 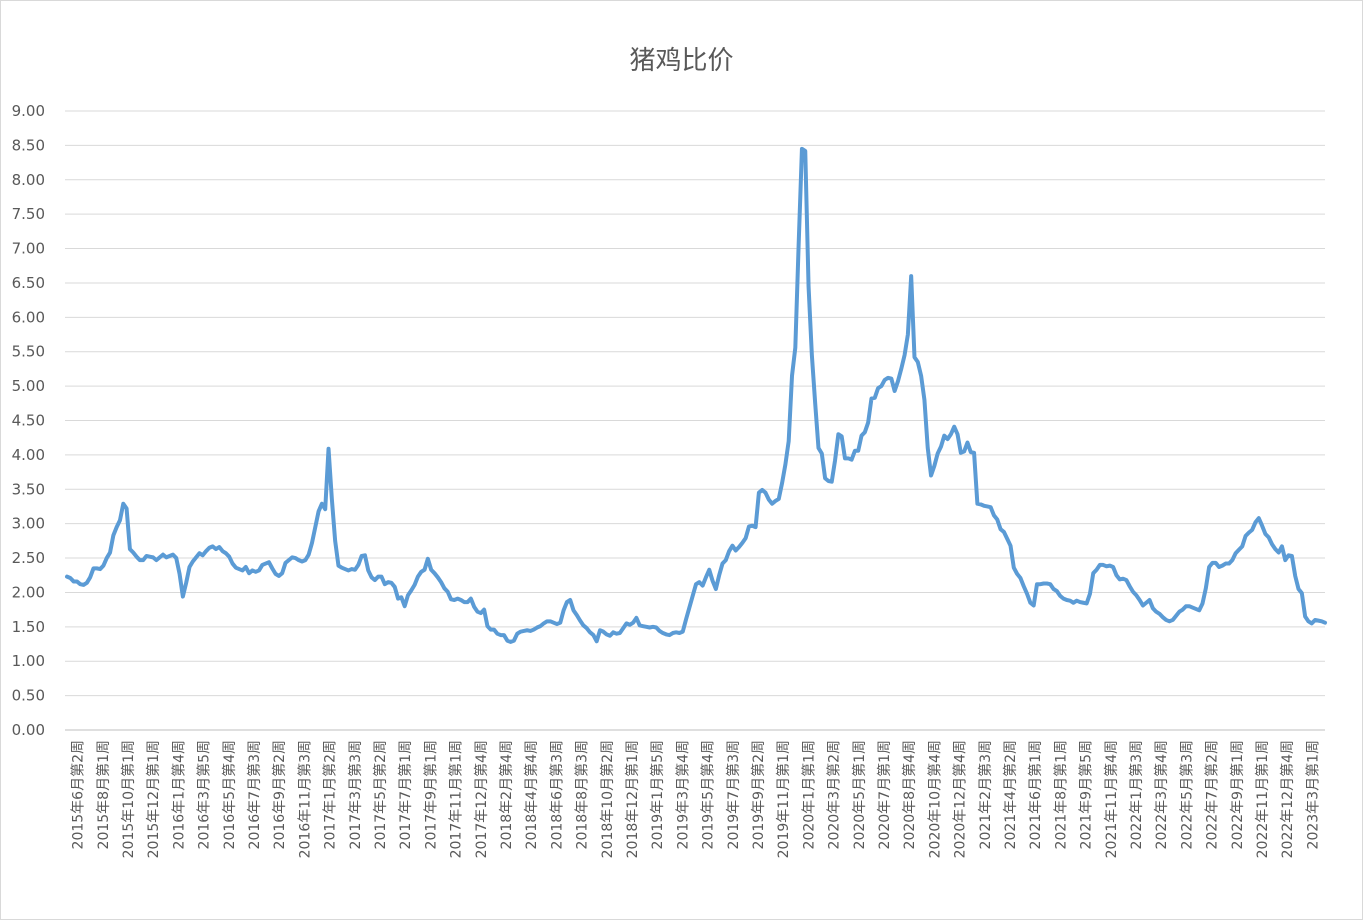 What do you see at coordinates (28, 317) in the screenshot?
I see `y-tick-label: 6.00` at bounding box center [28, 317].